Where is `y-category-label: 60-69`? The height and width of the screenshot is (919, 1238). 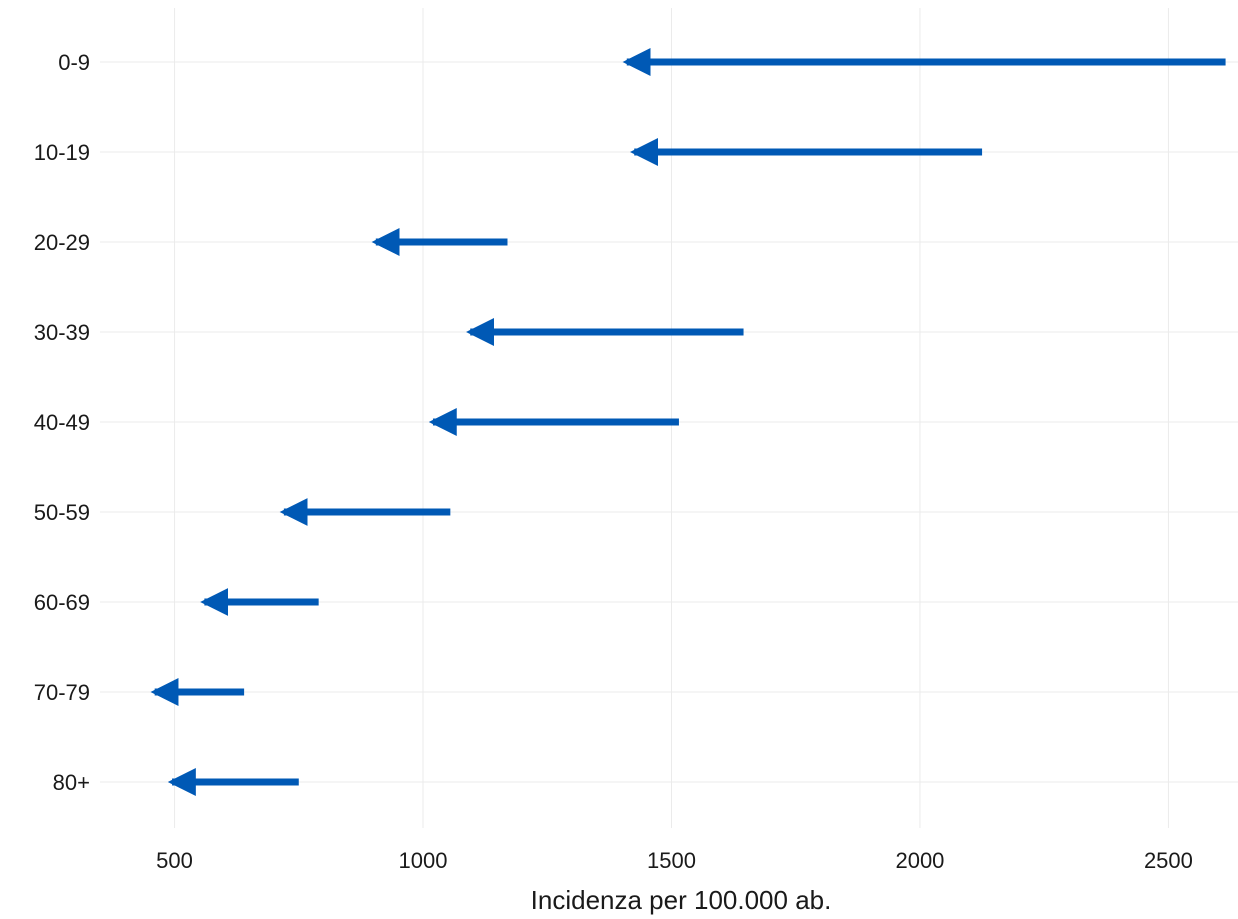 y-category-label: 60-69 is located at coordinates (62, 602).